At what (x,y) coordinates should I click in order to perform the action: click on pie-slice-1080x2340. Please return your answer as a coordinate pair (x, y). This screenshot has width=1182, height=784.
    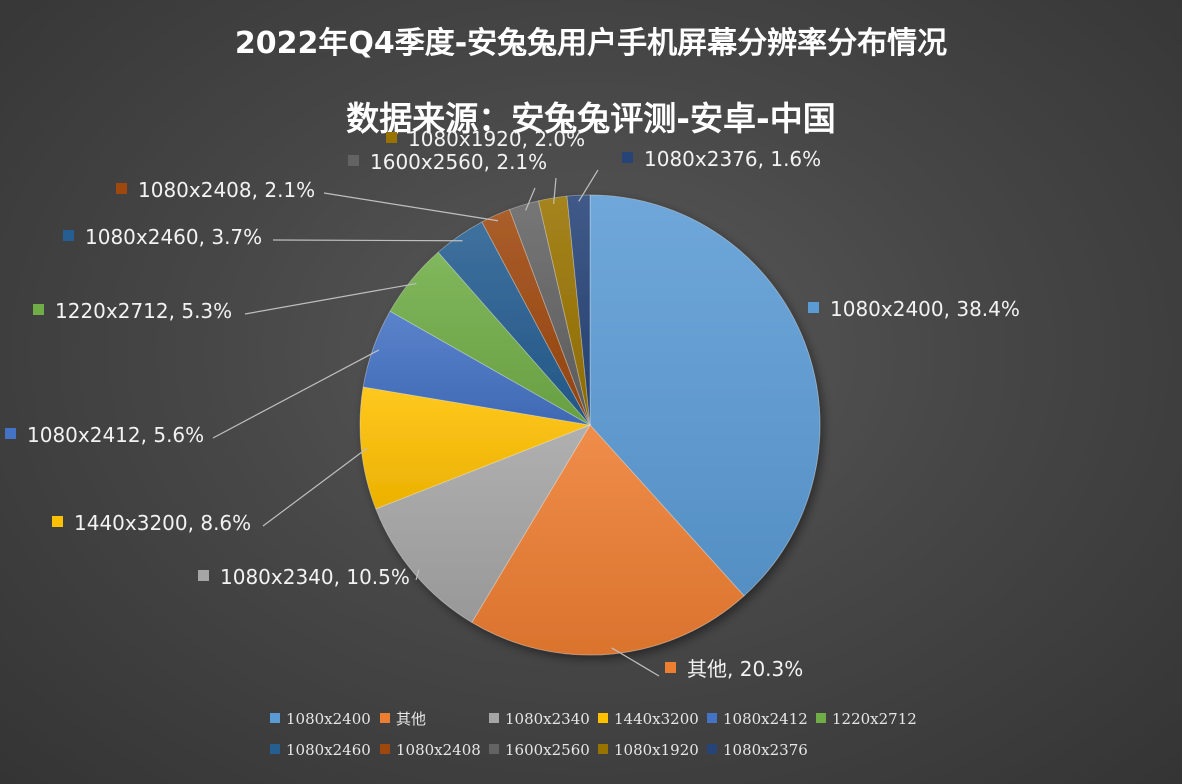
    Looking at the image, I should click on (483, 523).